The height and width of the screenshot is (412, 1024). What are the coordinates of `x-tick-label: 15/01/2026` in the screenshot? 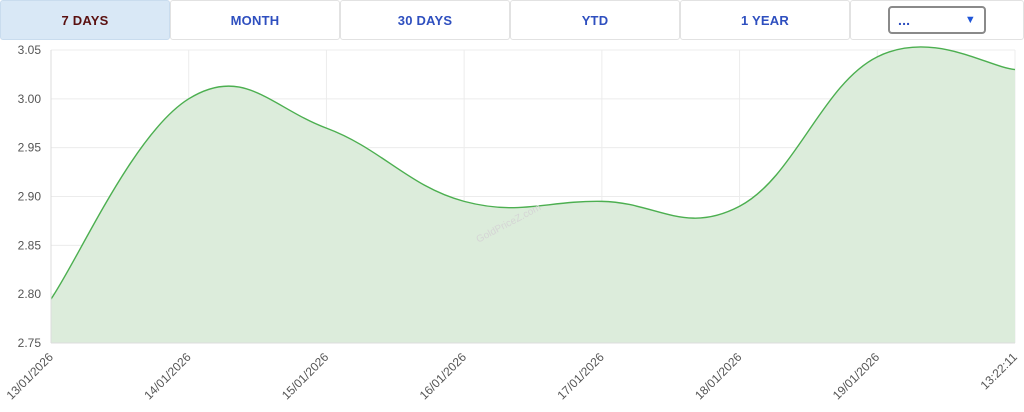 It's located at (305, 376).